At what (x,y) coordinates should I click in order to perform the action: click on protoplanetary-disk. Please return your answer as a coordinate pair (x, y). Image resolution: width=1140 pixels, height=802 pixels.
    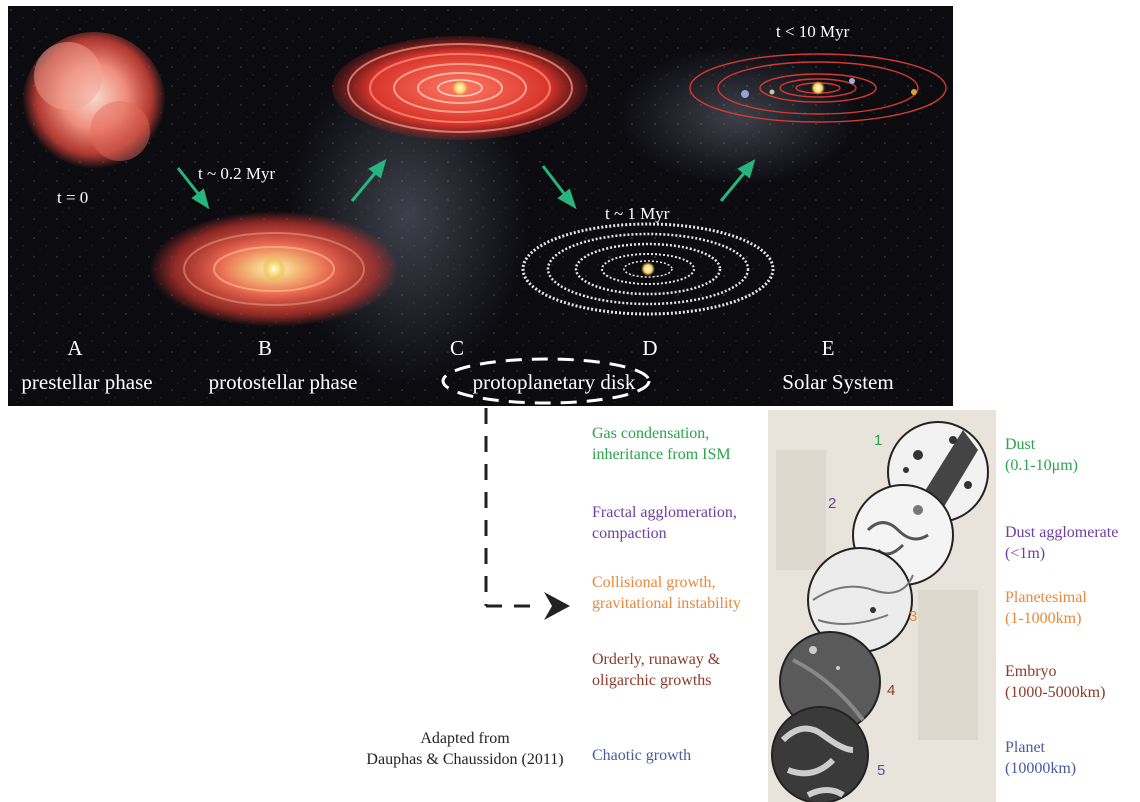
    Looking at the image, I should click on (460, 88).